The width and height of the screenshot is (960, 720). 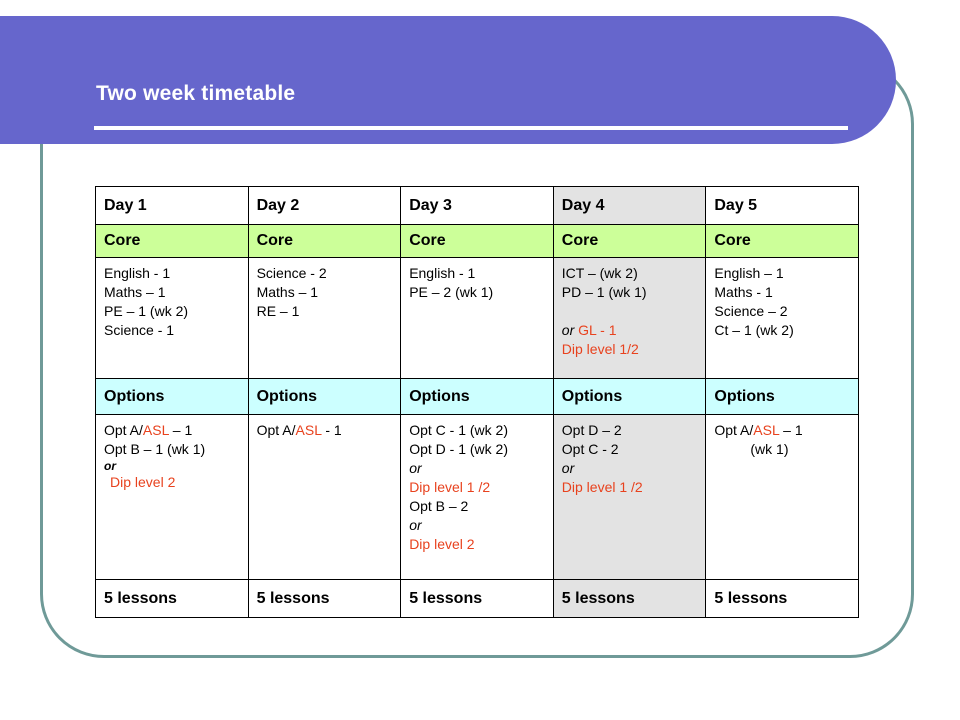 I want to click on lesson: Science – 2, so click(x=751, y=311).